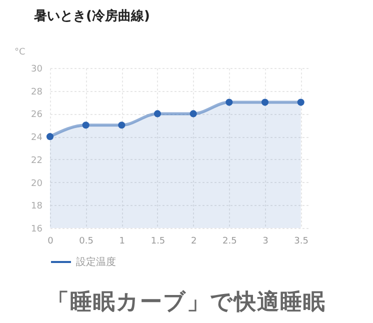  What do you see at coordinates (193, 241) in the screenshot?
I see `x-tick-label: 2` at bounding box center [193, 241].